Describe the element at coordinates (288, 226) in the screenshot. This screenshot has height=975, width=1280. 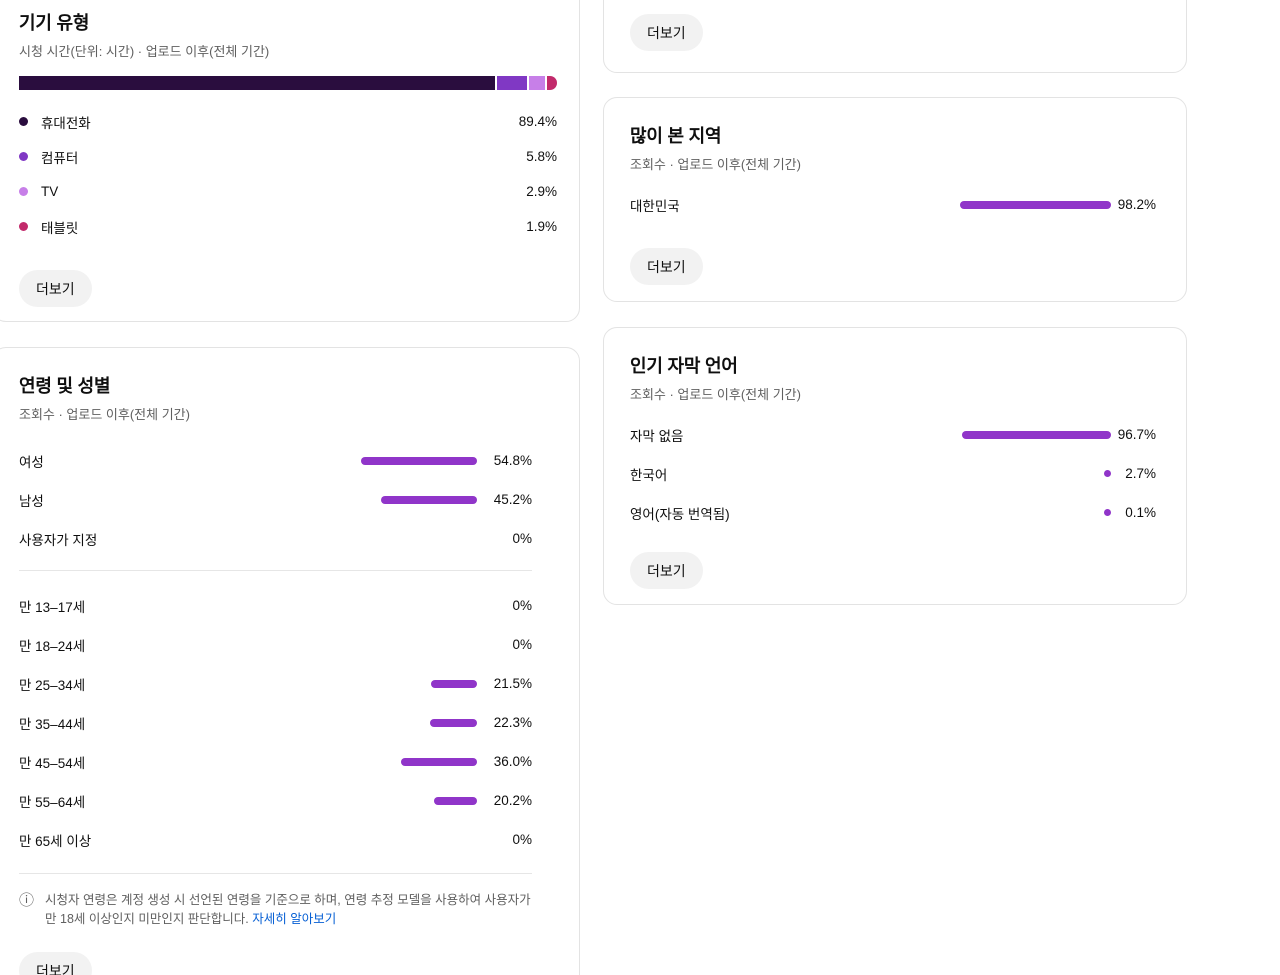
I see `legend-row: 태블릿 1.9%` at that location.